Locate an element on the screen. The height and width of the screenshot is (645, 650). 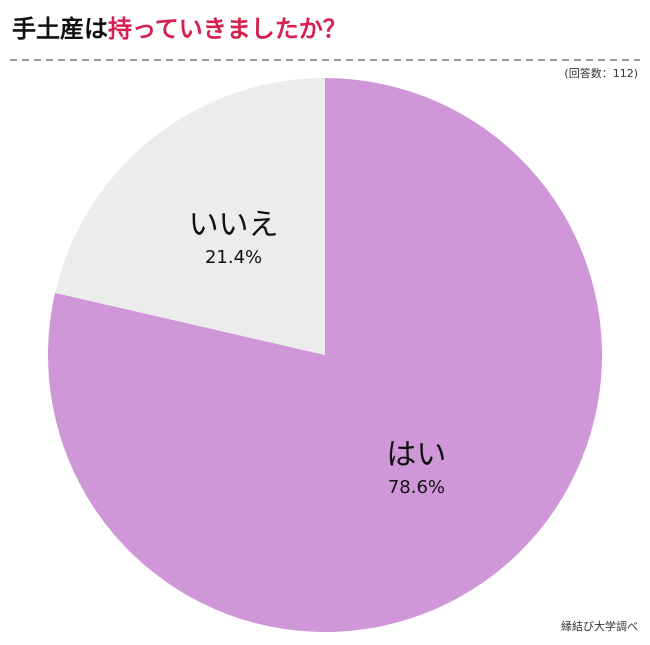
slice-value-label: 21.4% is located at coordinates (233, 257).